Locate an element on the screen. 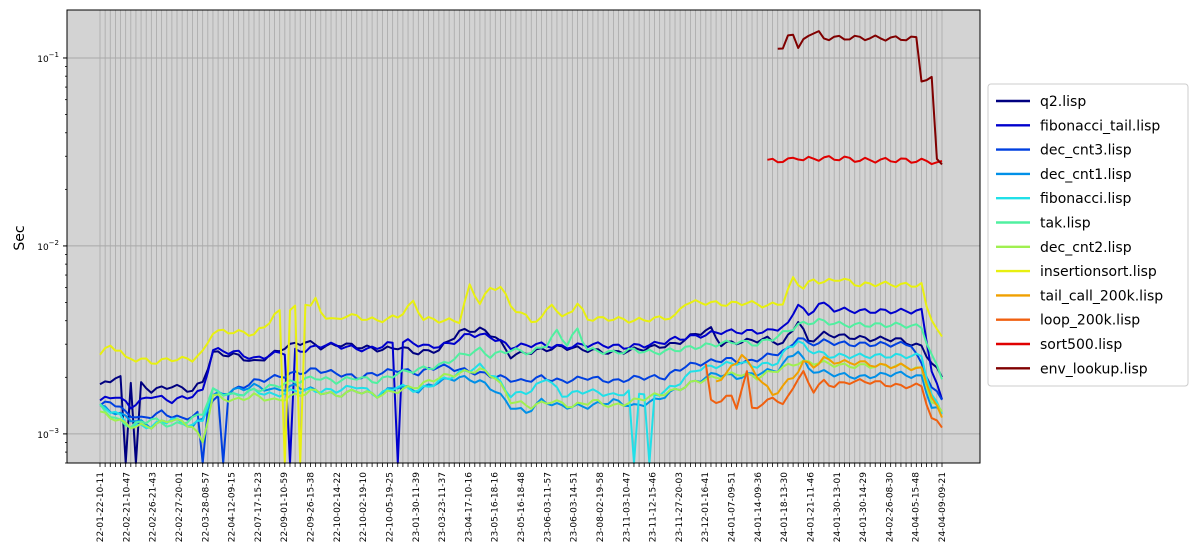 The height and width of the screenshot is (560, 1200). x-tick-label: 22-10-02-14-22 is located at coordinates (338, 507).